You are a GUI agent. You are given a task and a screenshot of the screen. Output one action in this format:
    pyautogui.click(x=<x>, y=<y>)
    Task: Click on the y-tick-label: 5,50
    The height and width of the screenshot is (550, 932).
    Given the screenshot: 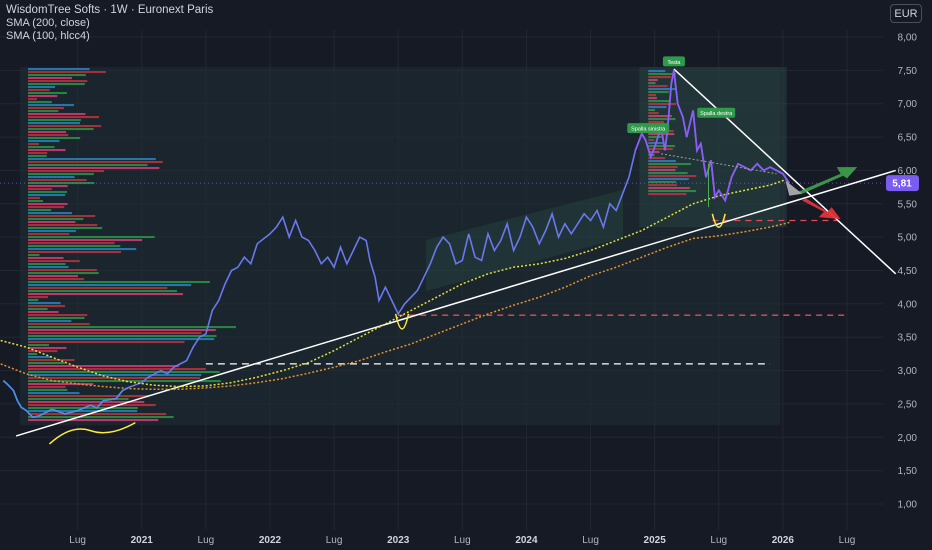 What is the action you would take?
    pyautogui.click(x=908, y=204)
    